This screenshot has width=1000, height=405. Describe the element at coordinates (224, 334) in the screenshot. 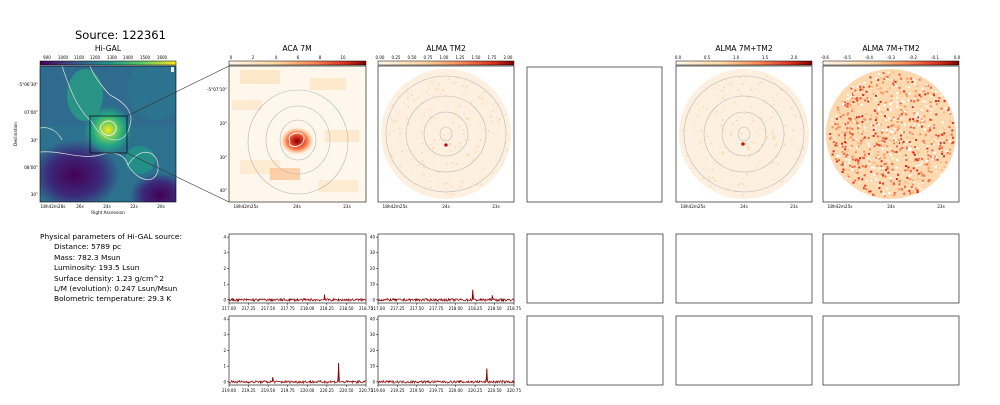

I see `ytick-label: 3` at that location.